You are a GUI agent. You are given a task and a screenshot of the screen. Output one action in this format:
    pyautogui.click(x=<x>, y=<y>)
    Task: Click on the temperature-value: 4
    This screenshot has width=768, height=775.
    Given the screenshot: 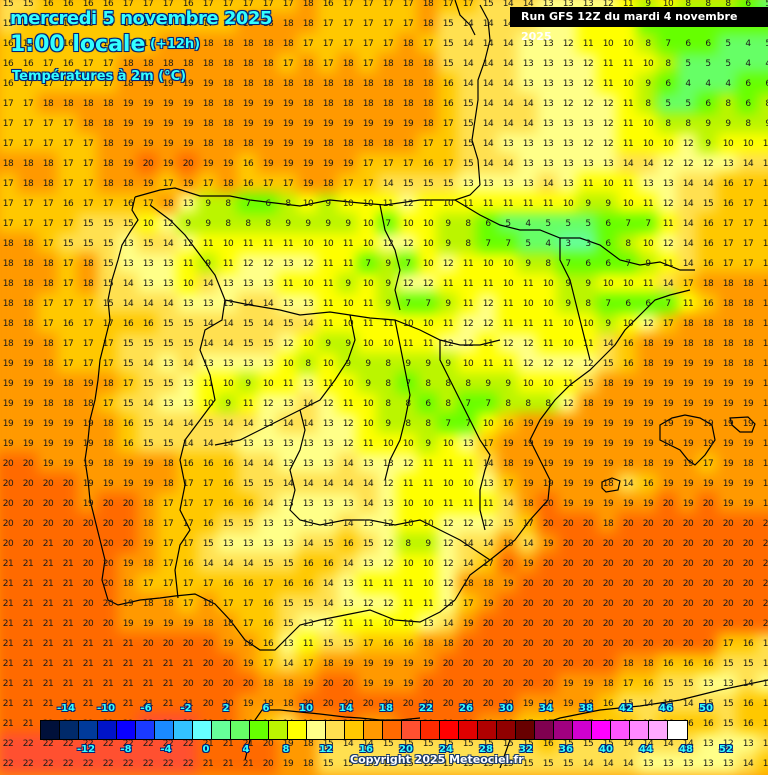 What is the action you would take?
    pyautogui.click(x=748, y=44)
    